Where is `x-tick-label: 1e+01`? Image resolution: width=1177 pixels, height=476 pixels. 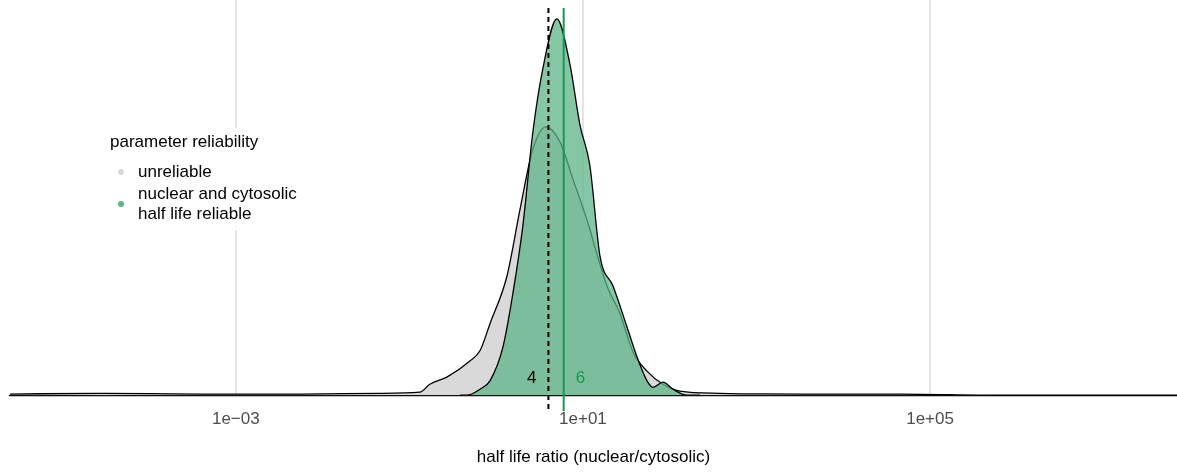
x-tick-label: 1e+01 is located at coordinates (583, 419).